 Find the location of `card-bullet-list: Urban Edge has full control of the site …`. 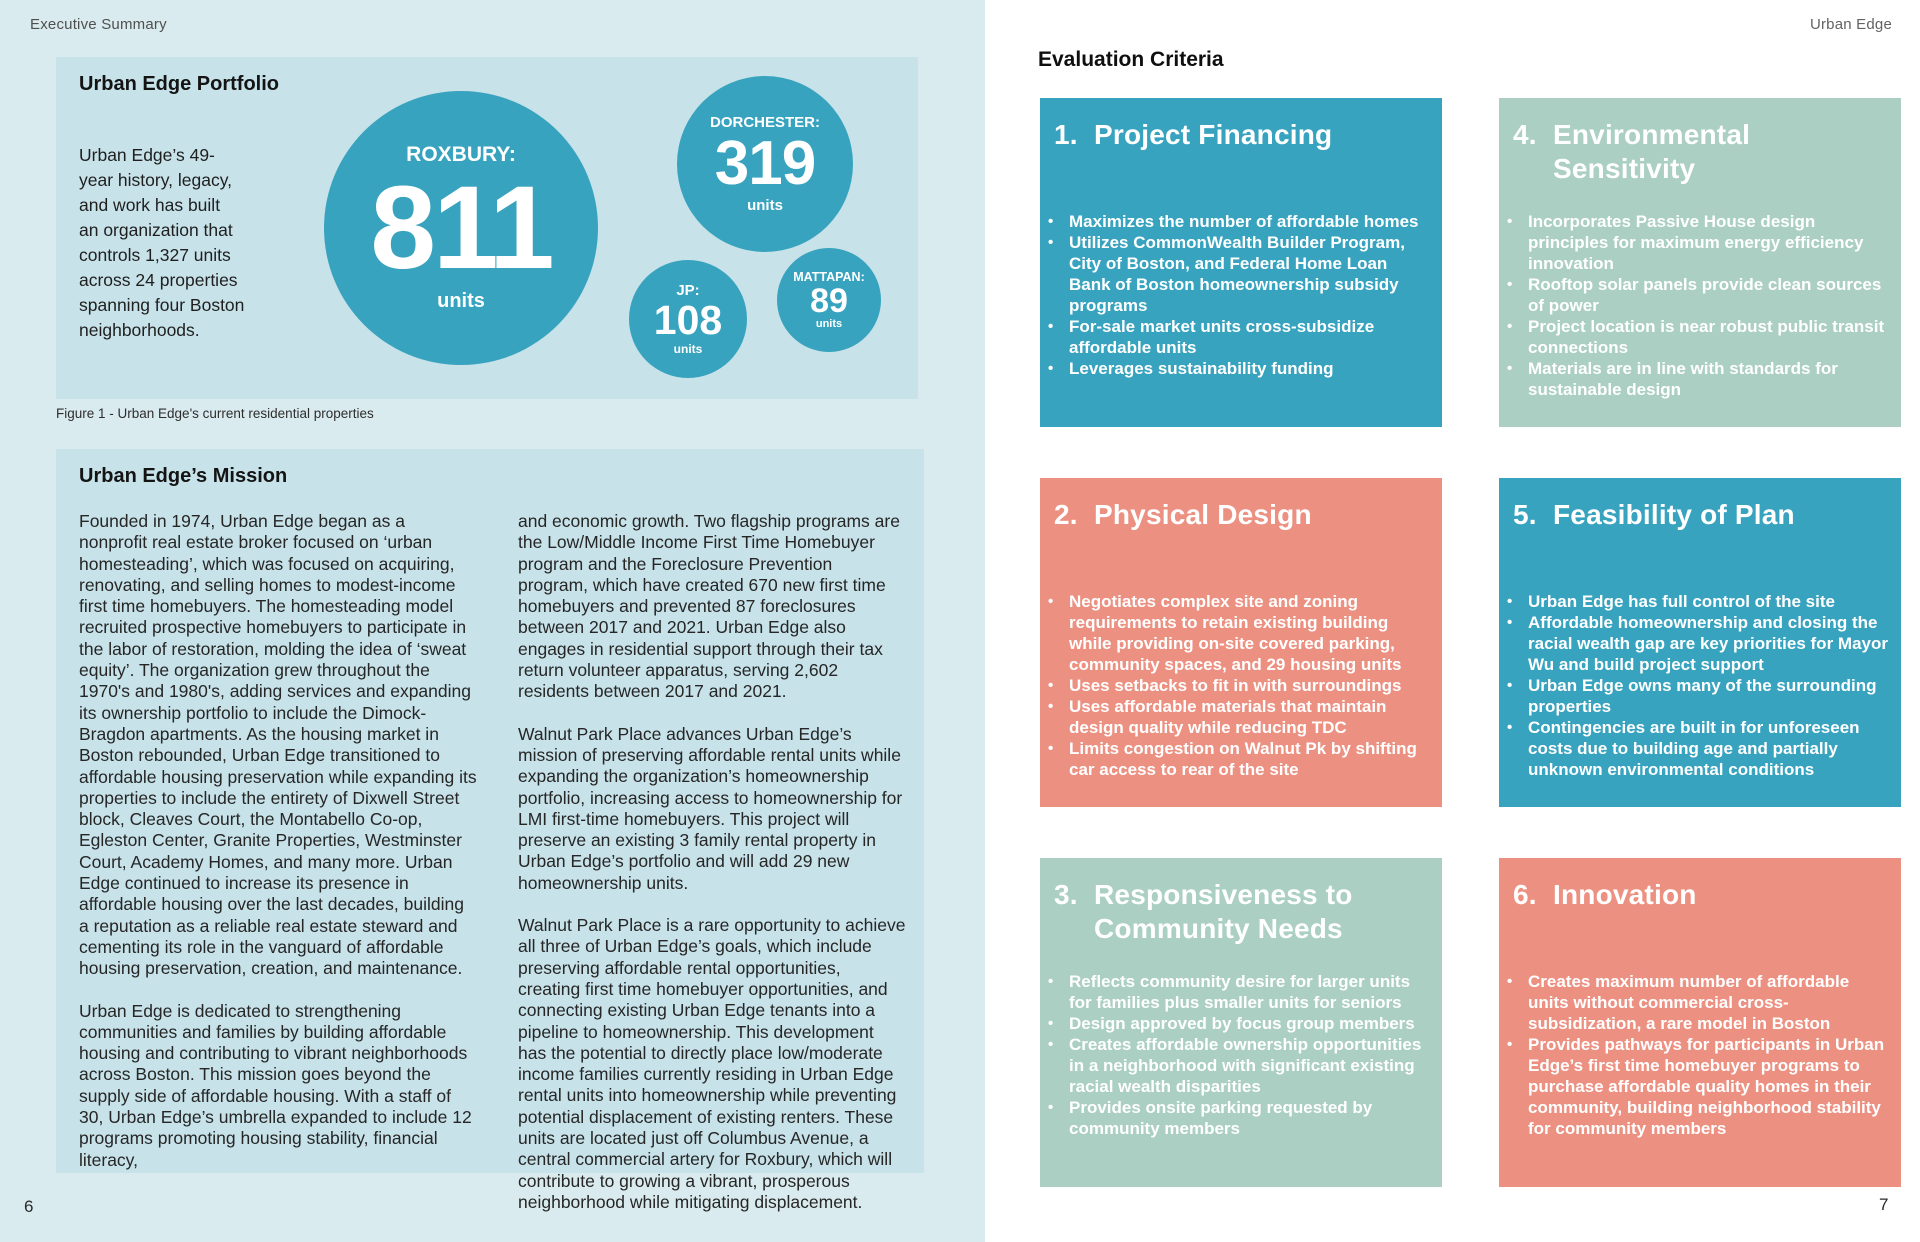

card-bullet-list: Urban Edge has full control of the site … is located at coordinates (1697, 685).